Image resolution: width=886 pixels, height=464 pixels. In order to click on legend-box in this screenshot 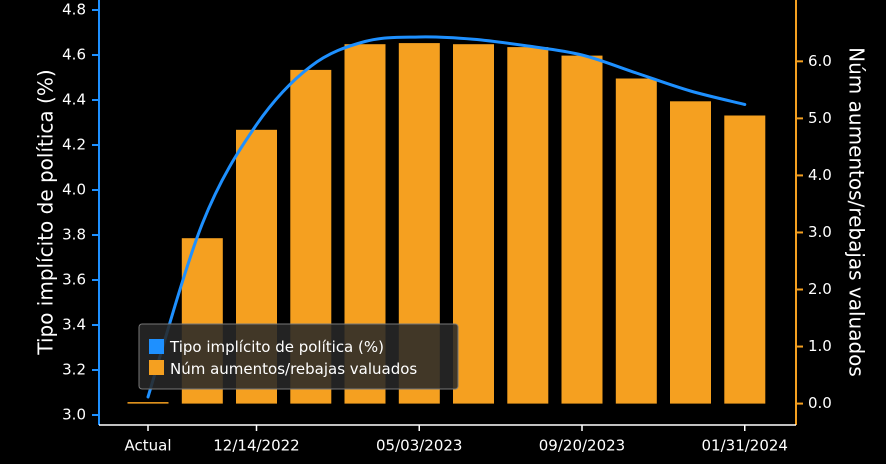, I will do `click(298, 356)`.